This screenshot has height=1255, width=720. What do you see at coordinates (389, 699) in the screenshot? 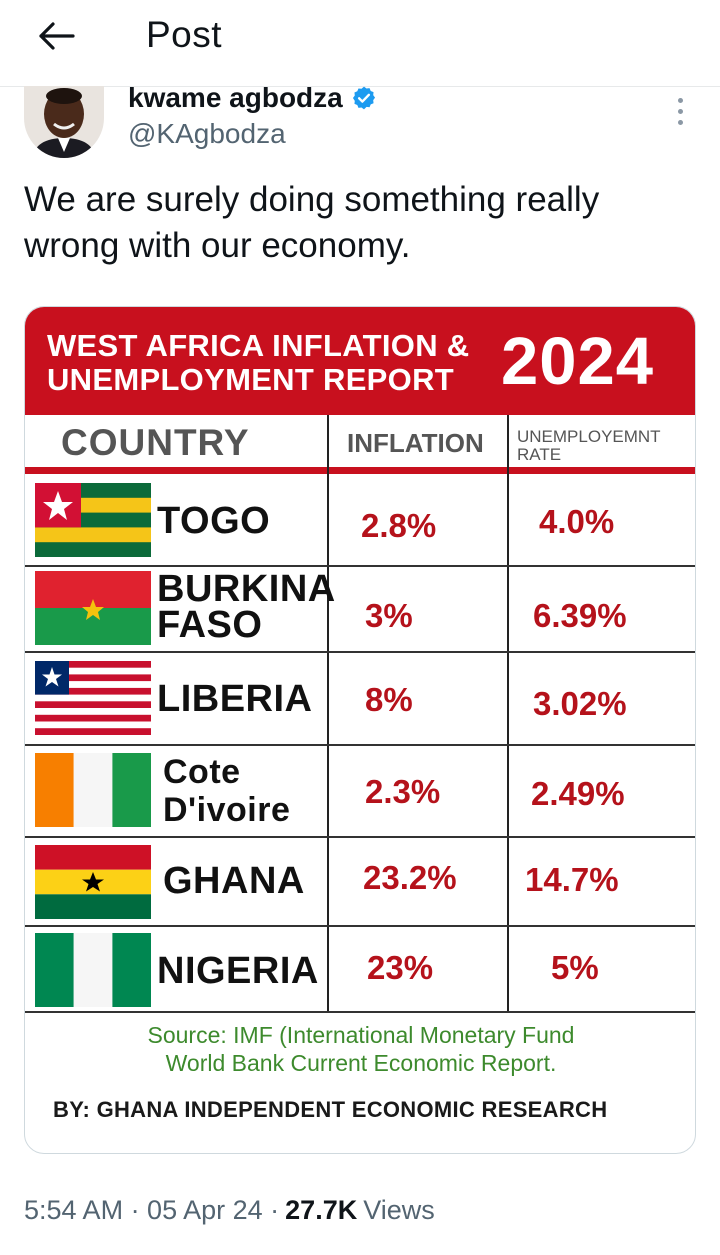
I see `inflation-value: 8%` at bounding box center [389, 699].